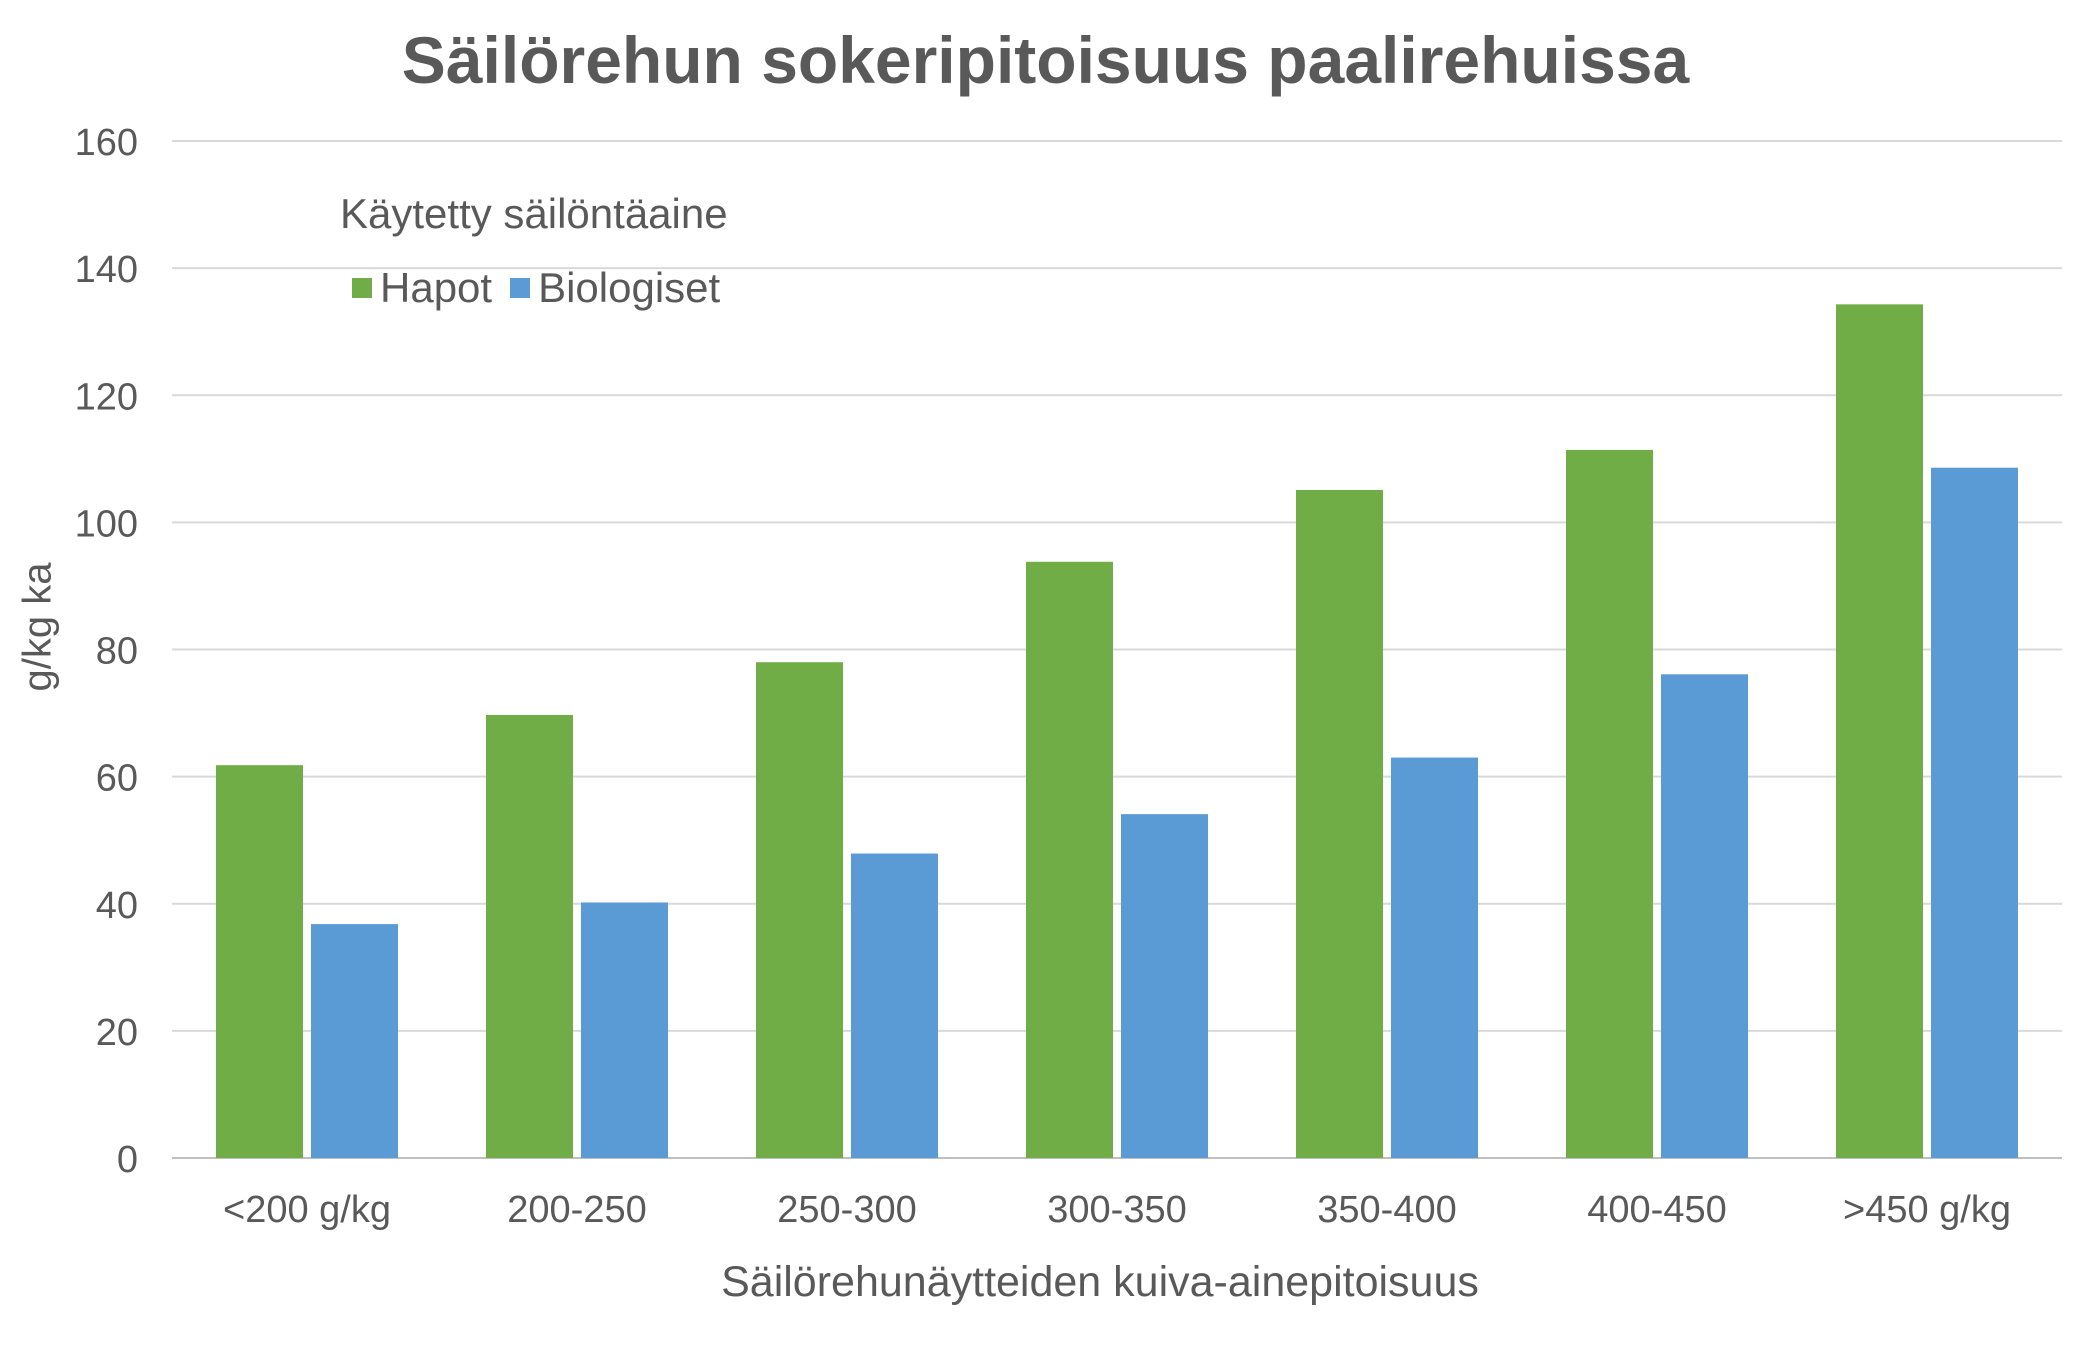 This screenshot has width=2091, height=1369. What do you see at coordinates (1045, 60) in the screenshot?
I see `chart-title: Säilörehun sokeripitoisuus paalirehuissa` at bounding box center [1045, 60].